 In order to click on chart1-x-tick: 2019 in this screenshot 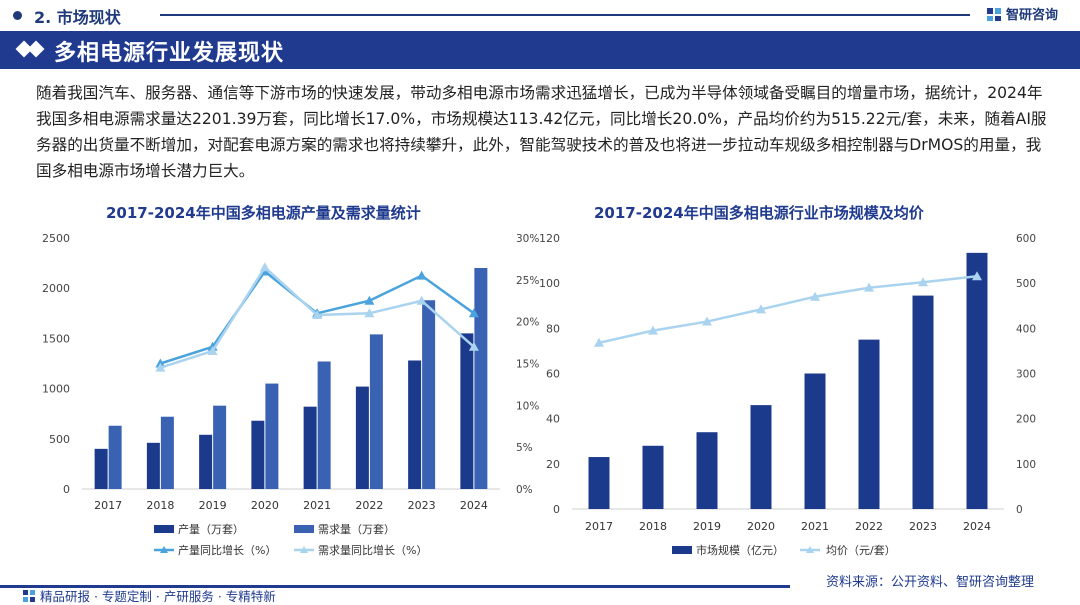, I will do `click(213, 505)`.